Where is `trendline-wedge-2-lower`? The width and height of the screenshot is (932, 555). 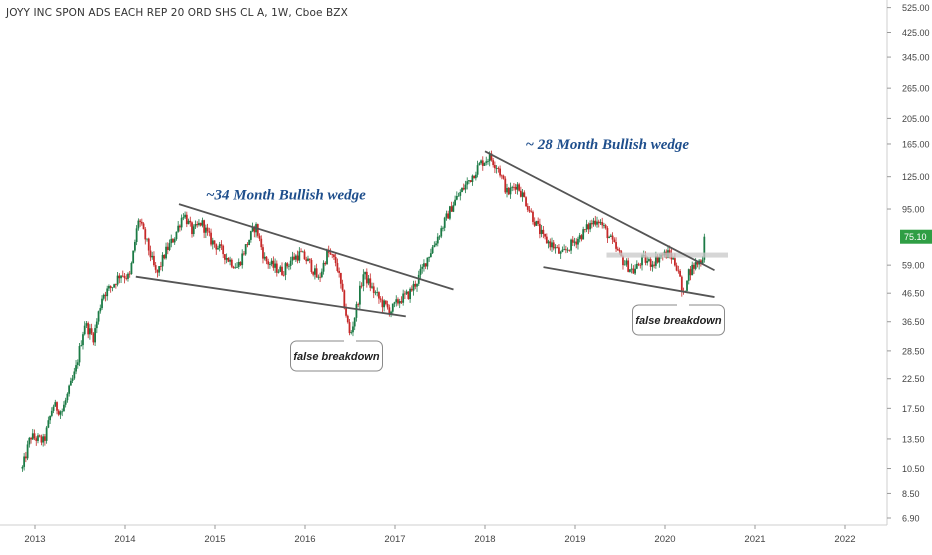
trendline-wedge-2-lower is located at coordinates (629, 282).